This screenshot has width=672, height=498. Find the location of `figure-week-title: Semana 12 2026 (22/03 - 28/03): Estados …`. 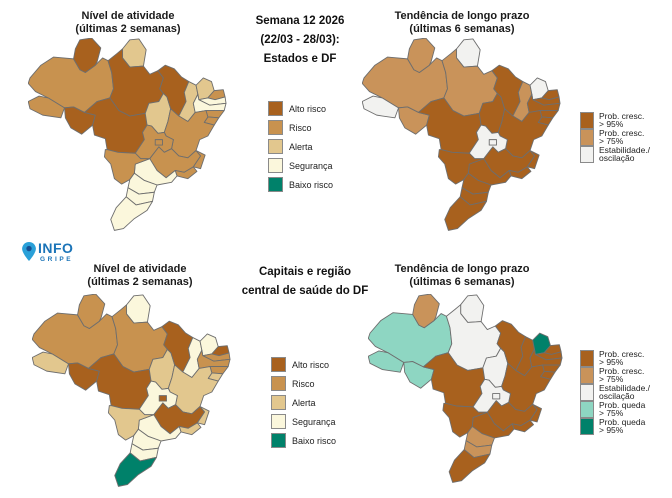

figure-week-title: Semana 12 2026 (22/03 - 28/03): Estados … is located at coordinates (300, 40).